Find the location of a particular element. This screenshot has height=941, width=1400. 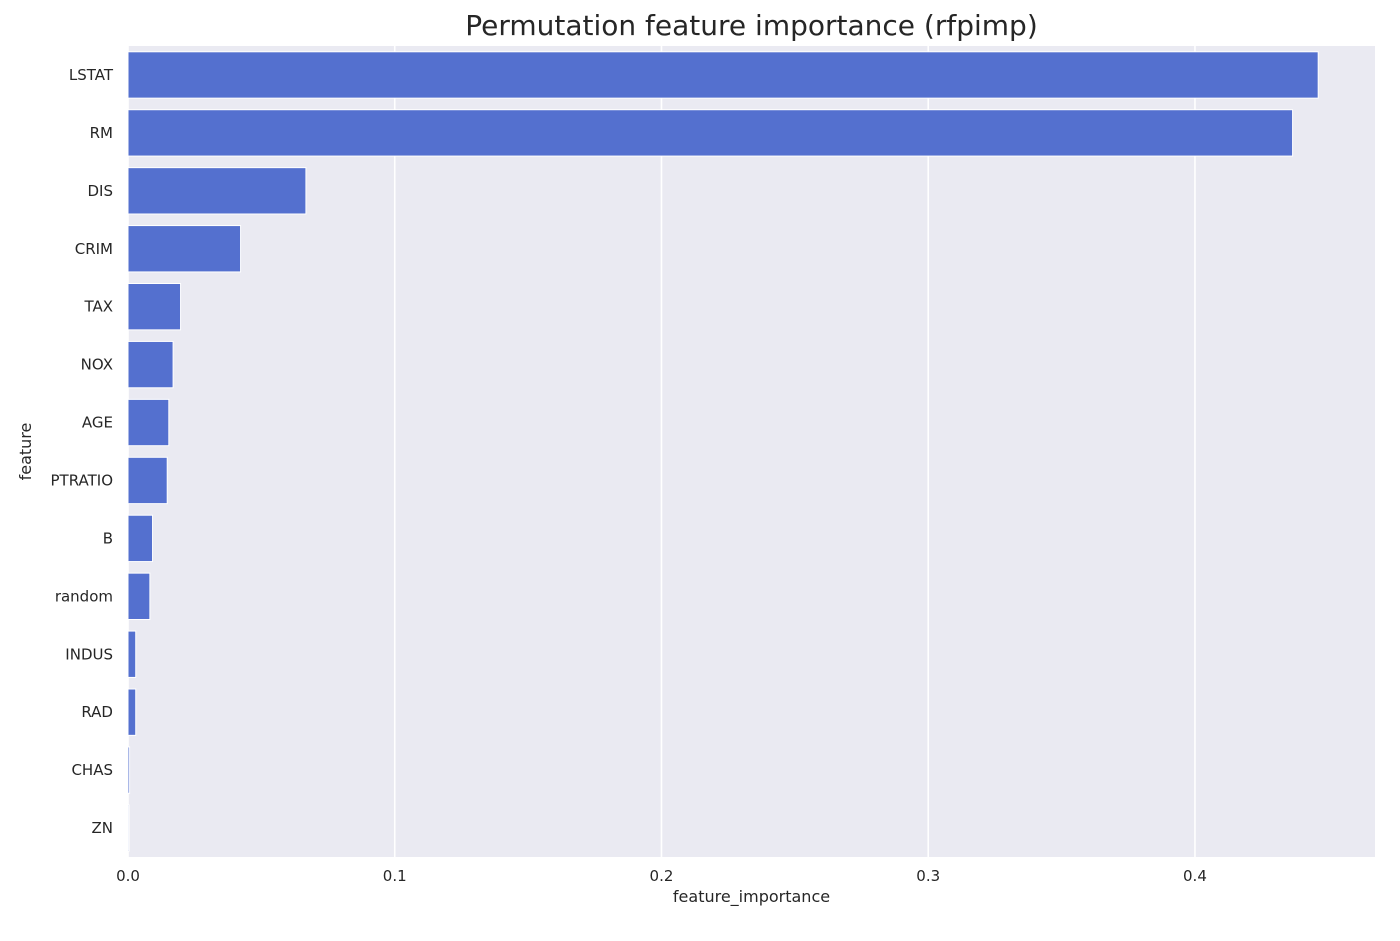

y-tick-label: ZN is located at coordinates (103, 828).